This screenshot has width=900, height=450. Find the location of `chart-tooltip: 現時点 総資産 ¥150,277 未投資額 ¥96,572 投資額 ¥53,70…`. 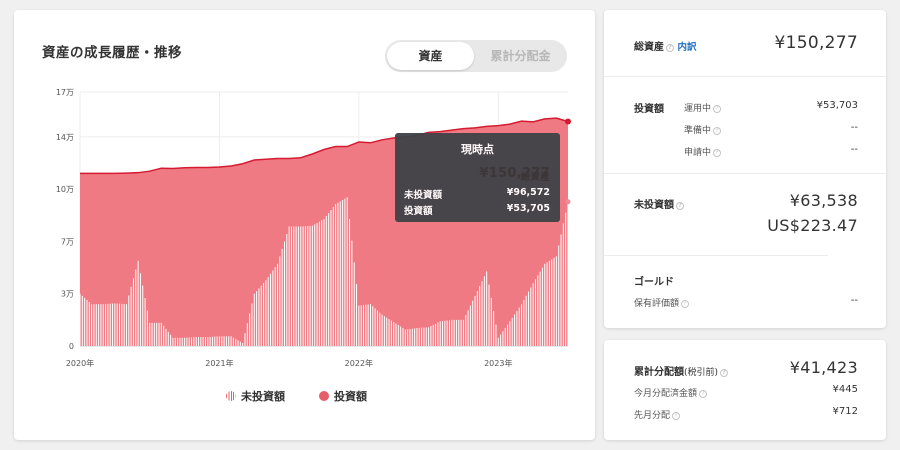

chart-tooltip: 現時点 総資産 ¥150,277 未投資額 ¥96,572 投資額 ¥53,70… is located at coordinates (477, 177).